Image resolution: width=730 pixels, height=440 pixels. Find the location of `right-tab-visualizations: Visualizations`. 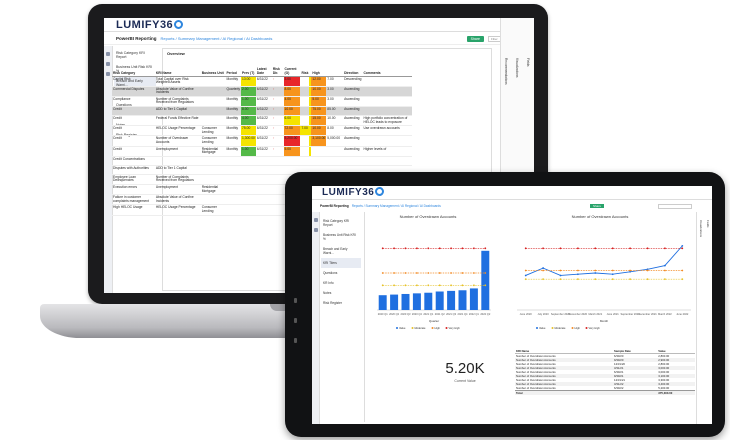

right-tab-visualizations: Visualizations is located at coordinates (517, 68).